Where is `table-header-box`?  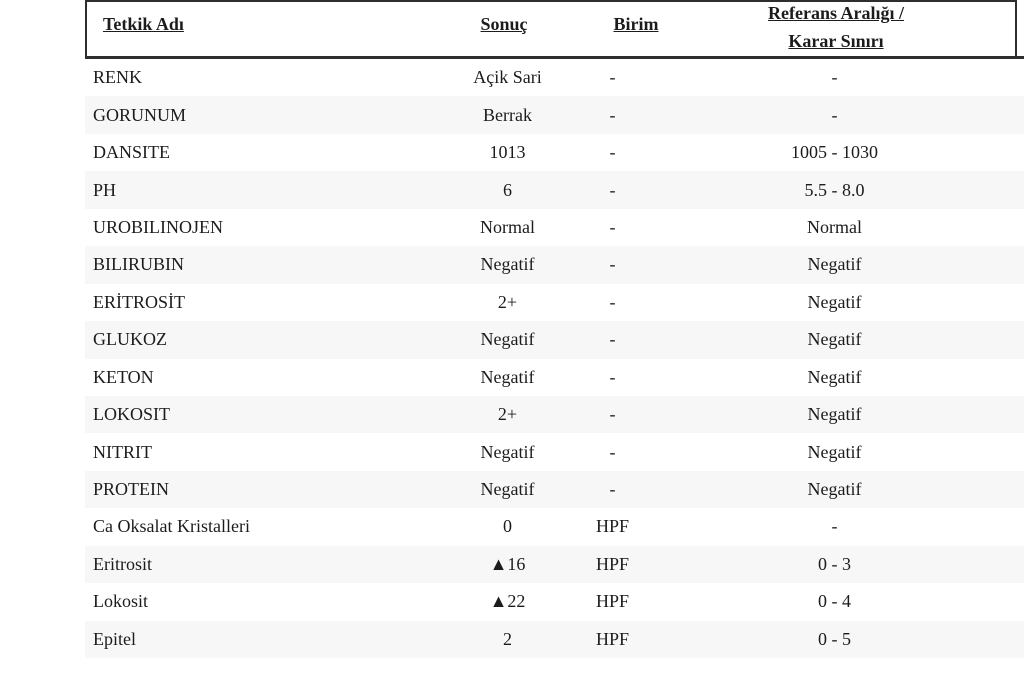
table-header-box is located at coordinates (551, 28).